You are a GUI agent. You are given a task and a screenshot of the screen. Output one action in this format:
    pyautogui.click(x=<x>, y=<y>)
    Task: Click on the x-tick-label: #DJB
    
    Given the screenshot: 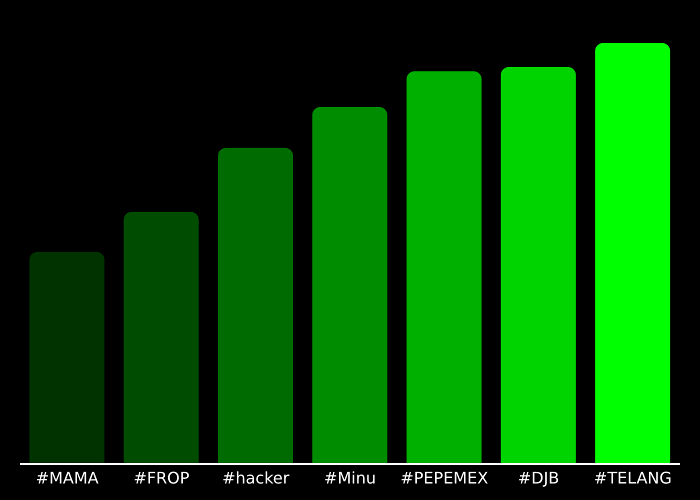 What is the action you would take?
    pyautogui.click(x=539, y=478)
    